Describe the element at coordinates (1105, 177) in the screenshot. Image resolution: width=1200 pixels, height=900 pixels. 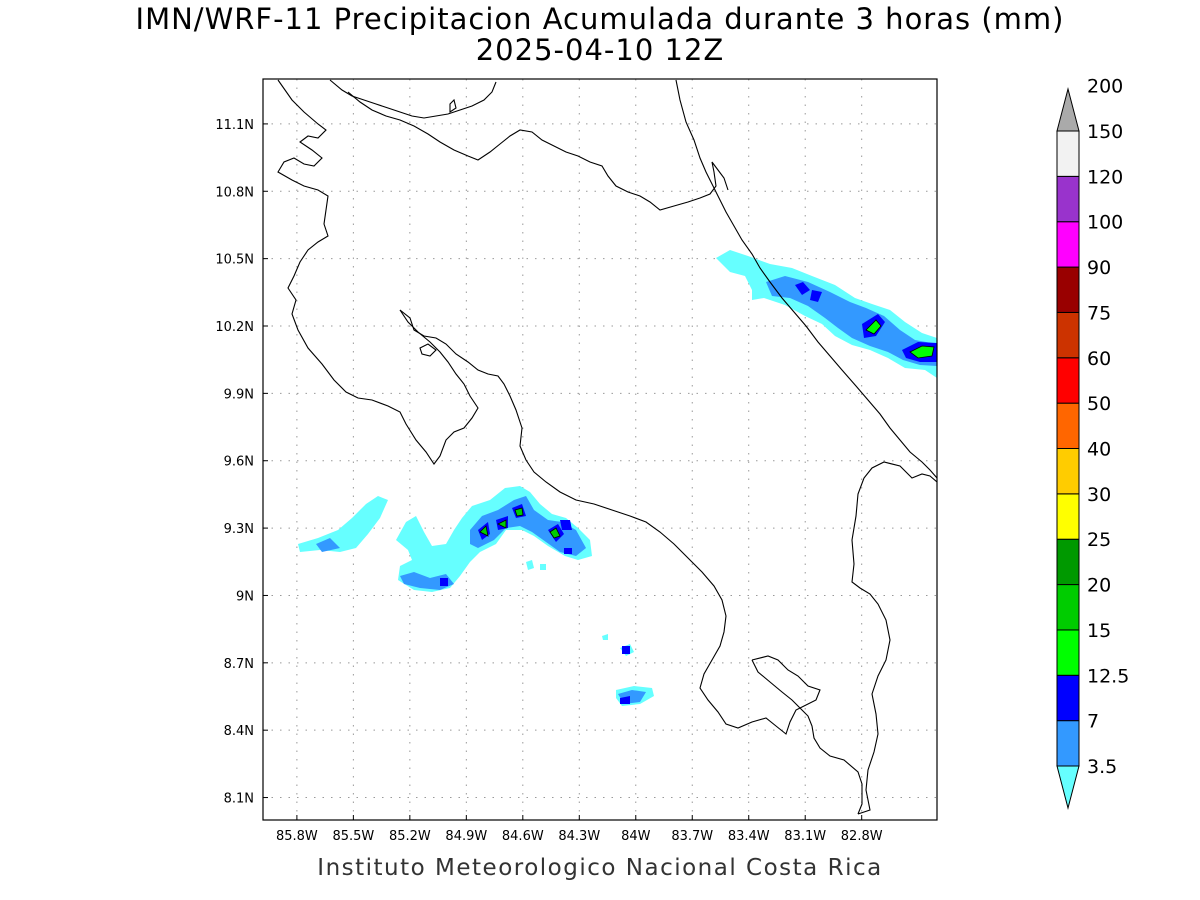
I see `colorbar-label: 120` at that location.